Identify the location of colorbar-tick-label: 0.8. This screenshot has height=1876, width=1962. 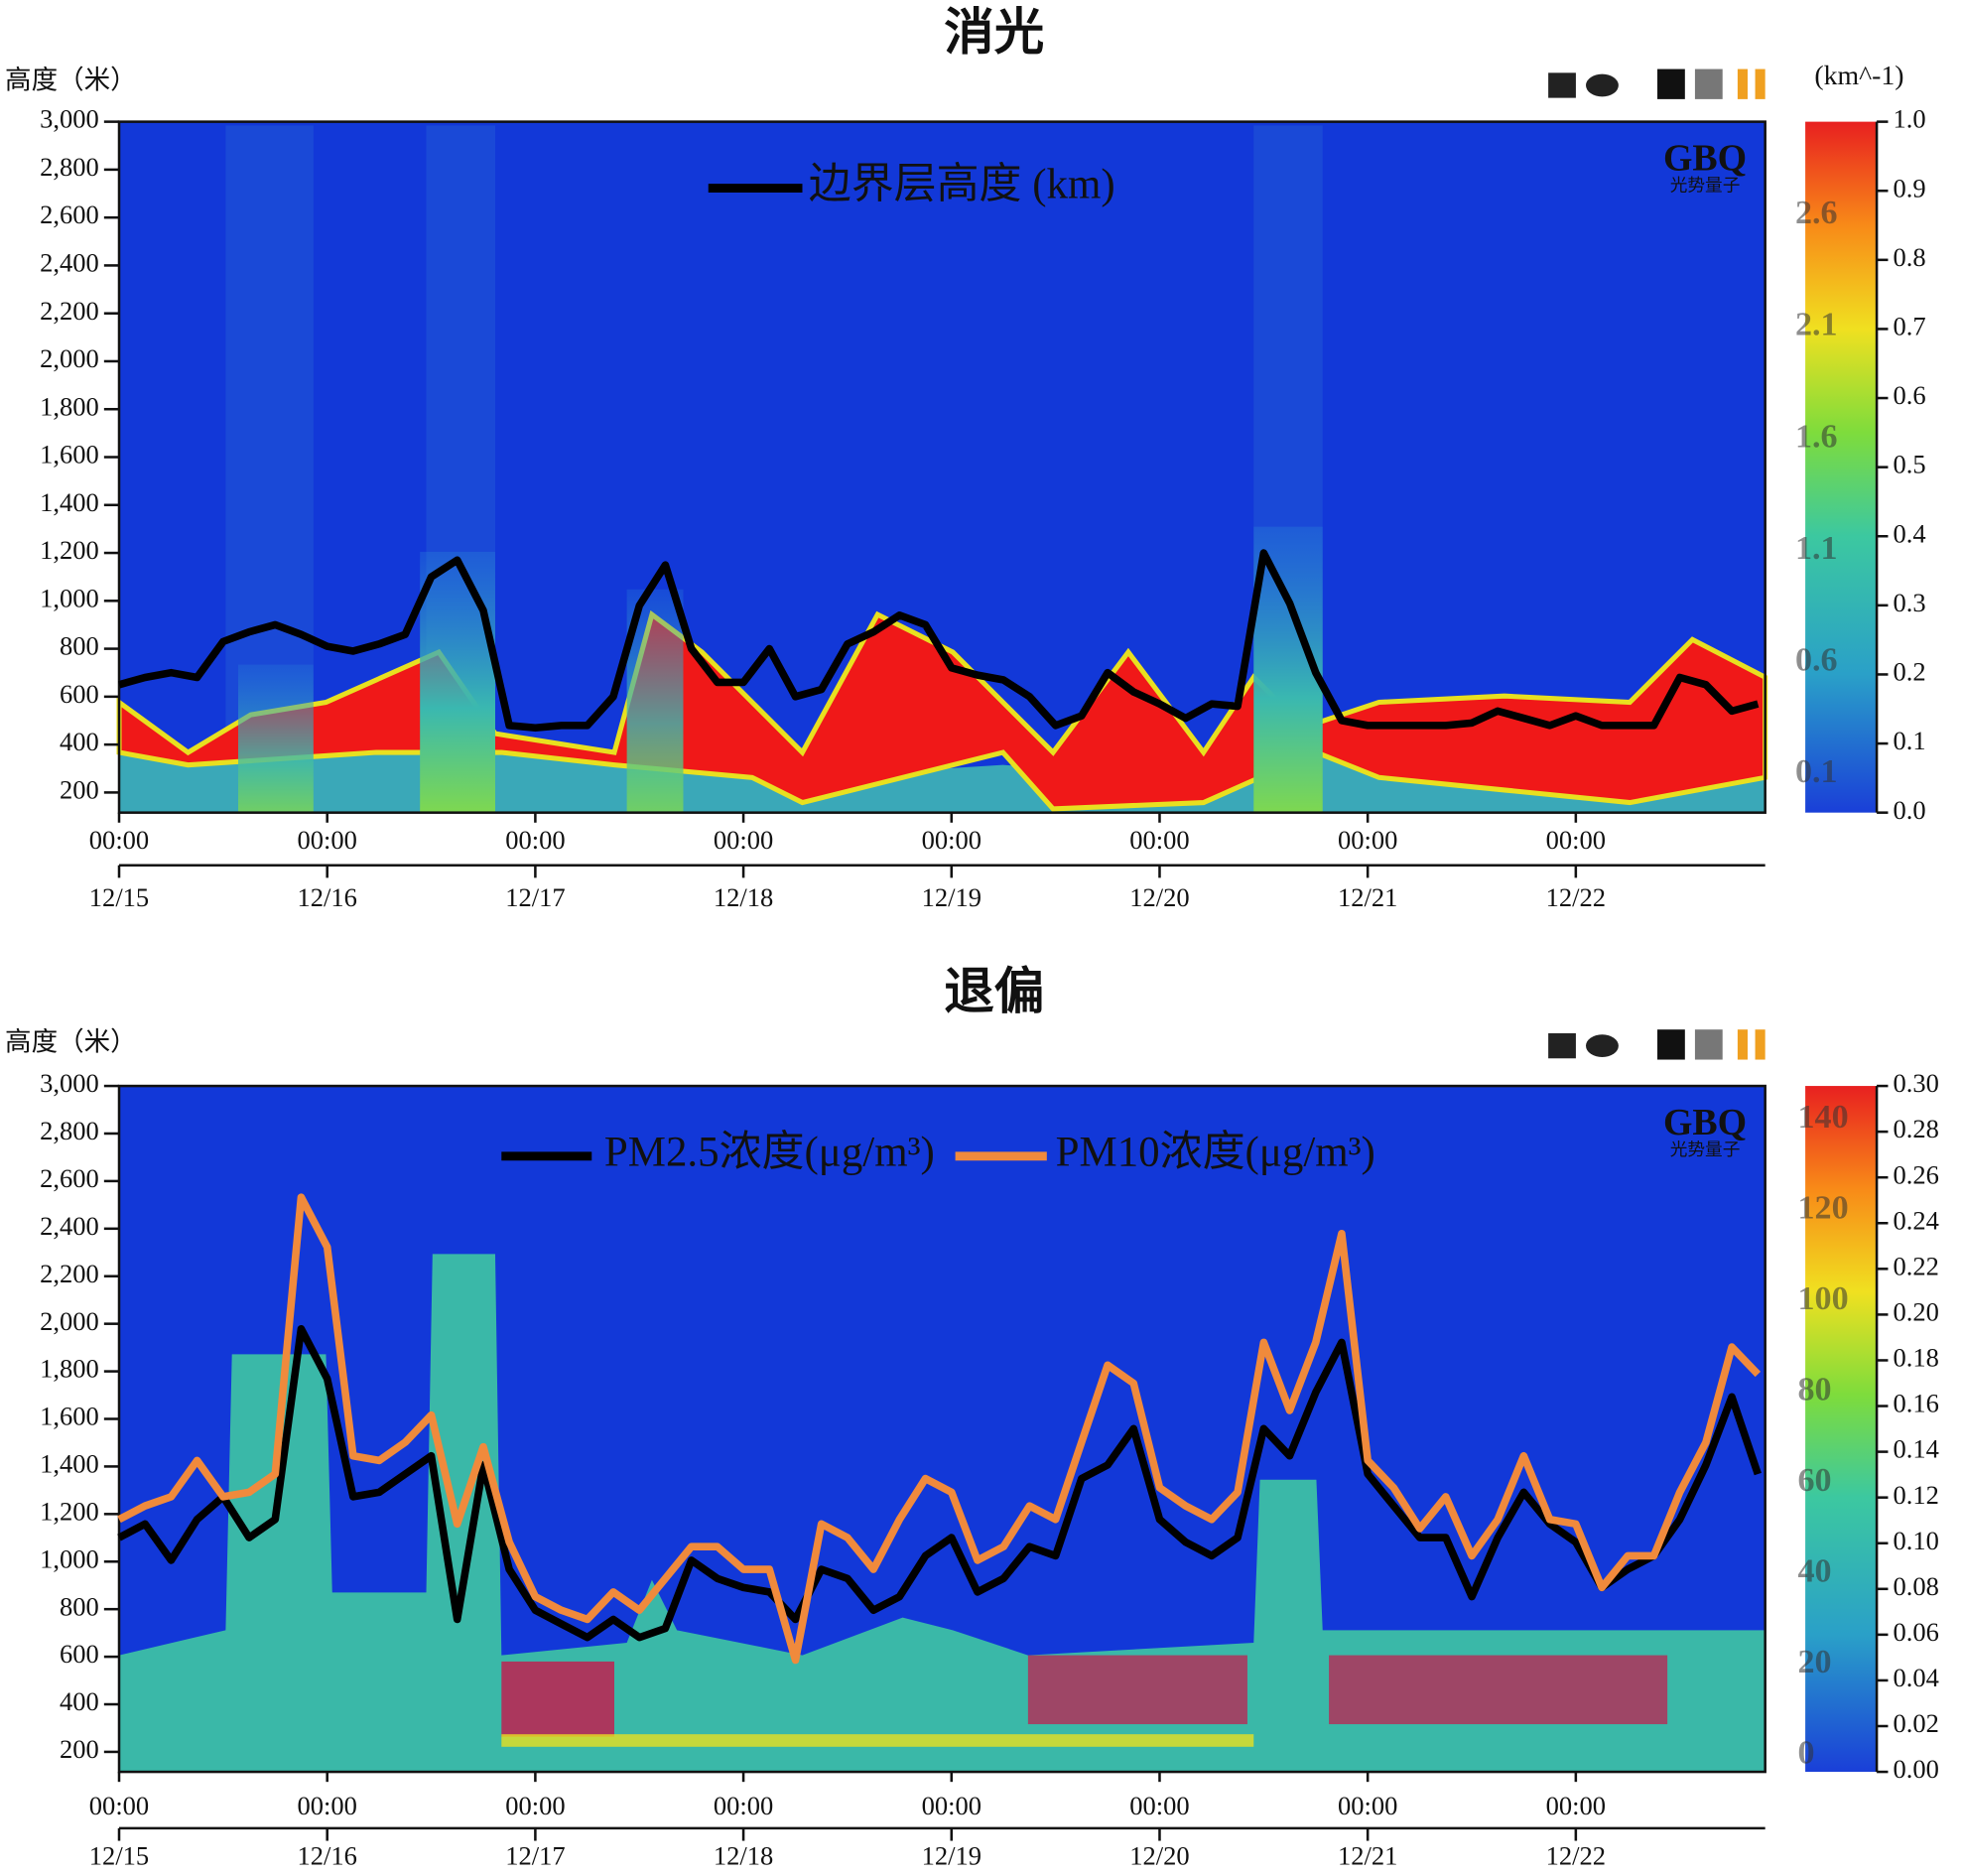
(1910, 257).